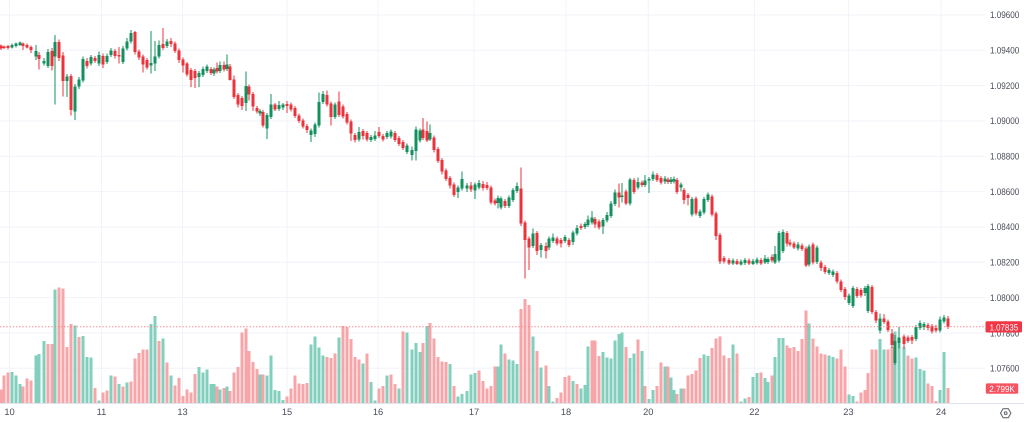 The image size is (1024, 422). What do you see at coordinates (1004, 121) in the screenshot?
I see `svg-text: 1.09000` at bounding box center [1004, 121].